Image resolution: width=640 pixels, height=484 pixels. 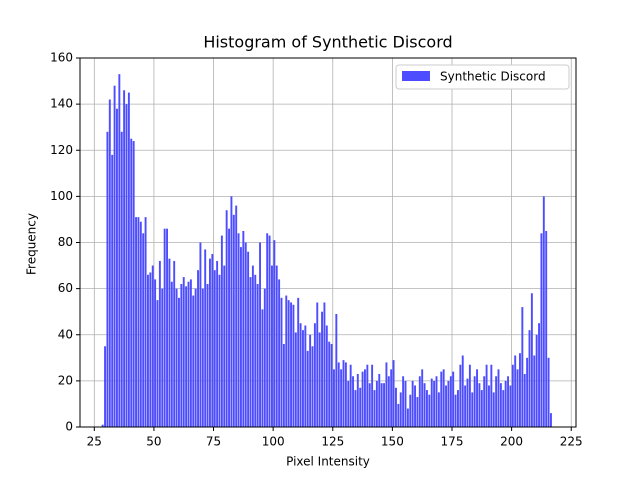 I want to click on x-tick-label: 150, so click(x=392, y=442).